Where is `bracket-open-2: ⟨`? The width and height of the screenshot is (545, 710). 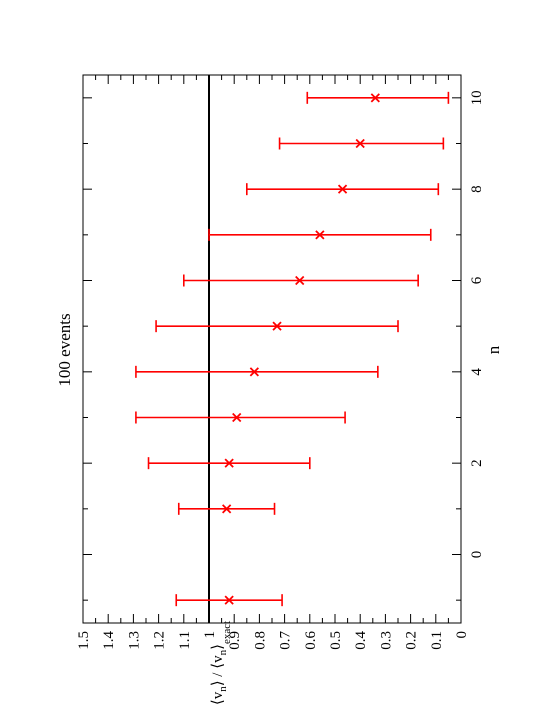 bracket-open-2: ⟨ is located at coordinates (218, 666).